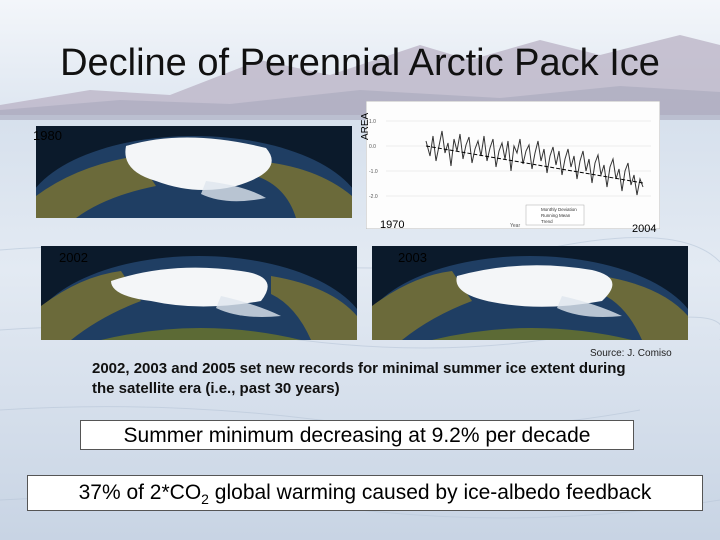 This screenshot has height=540, width=720. I want to click on chart-x-start-label: 1970, so click(392, 225).